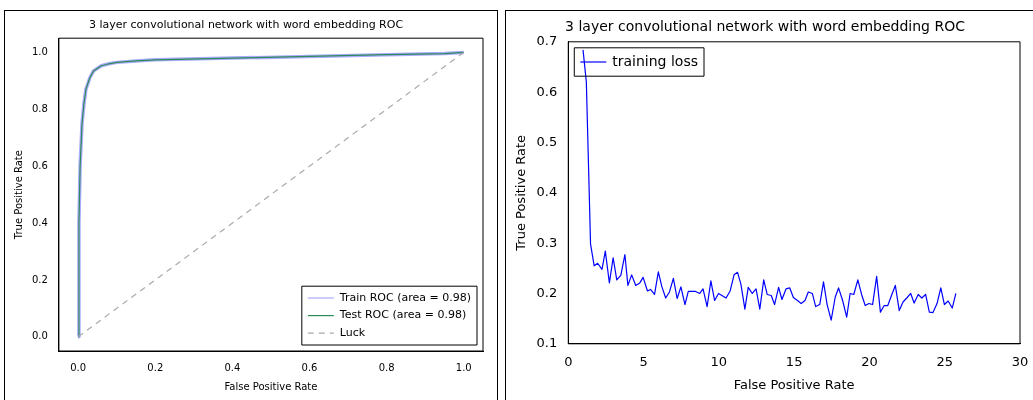 The width and height of the screenshot is (1033, 400). What do you see at coordinates (869, 361) in the screenshot?
I see `x-tick-label: 20` at bounding box center [869, 361].